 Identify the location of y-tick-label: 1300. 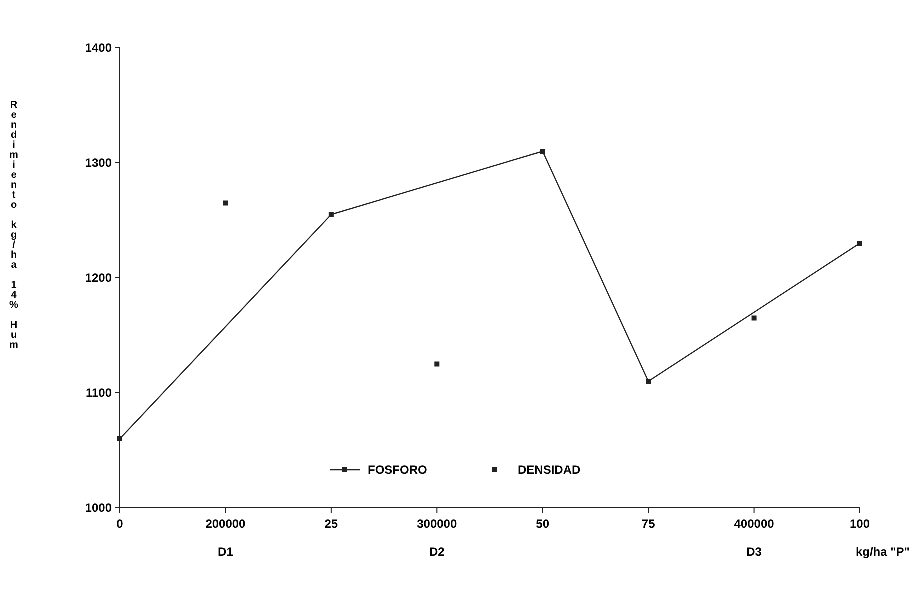
(98, 163).